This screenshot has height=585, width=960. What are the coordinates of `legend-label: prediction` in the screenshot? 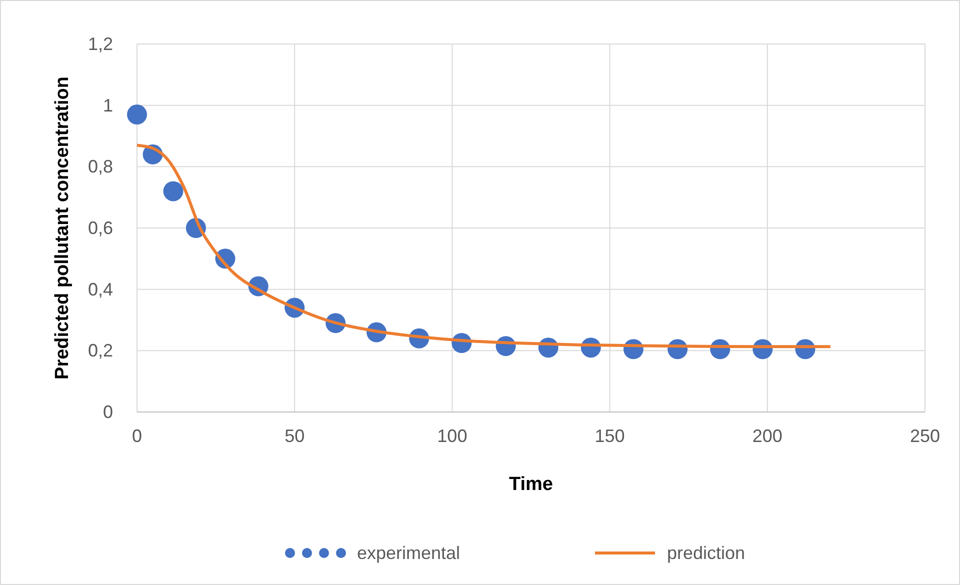 It's located at (706, 553).